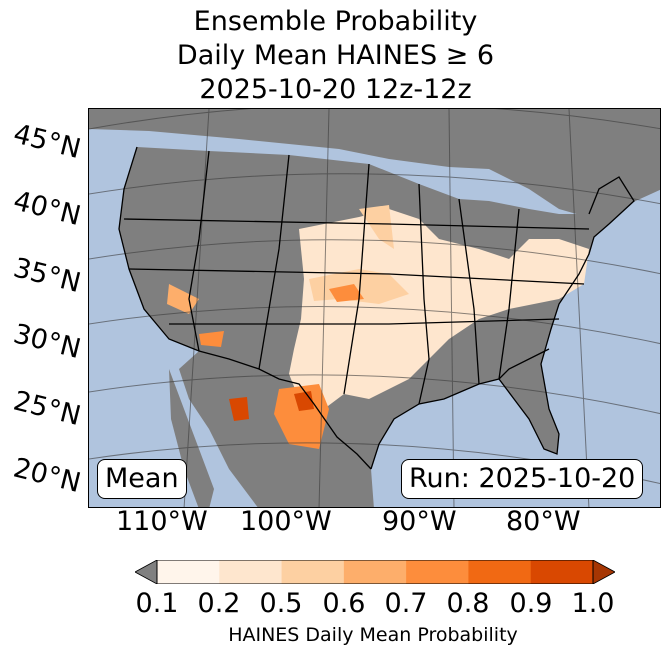 This screenshot has width=671, height=658. What do you see at coordinates (522, 479) in the screenshot?
I see `run-date-box: Run: 2025-10-20` at bounding box center [522, 479].